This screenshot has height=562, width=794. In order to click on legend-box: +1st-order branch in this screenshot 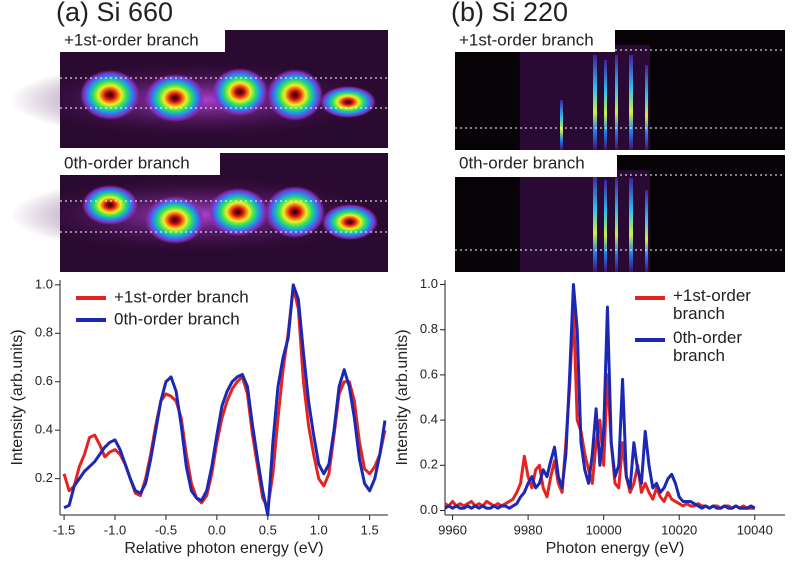, I will do `click(712, 305)`.